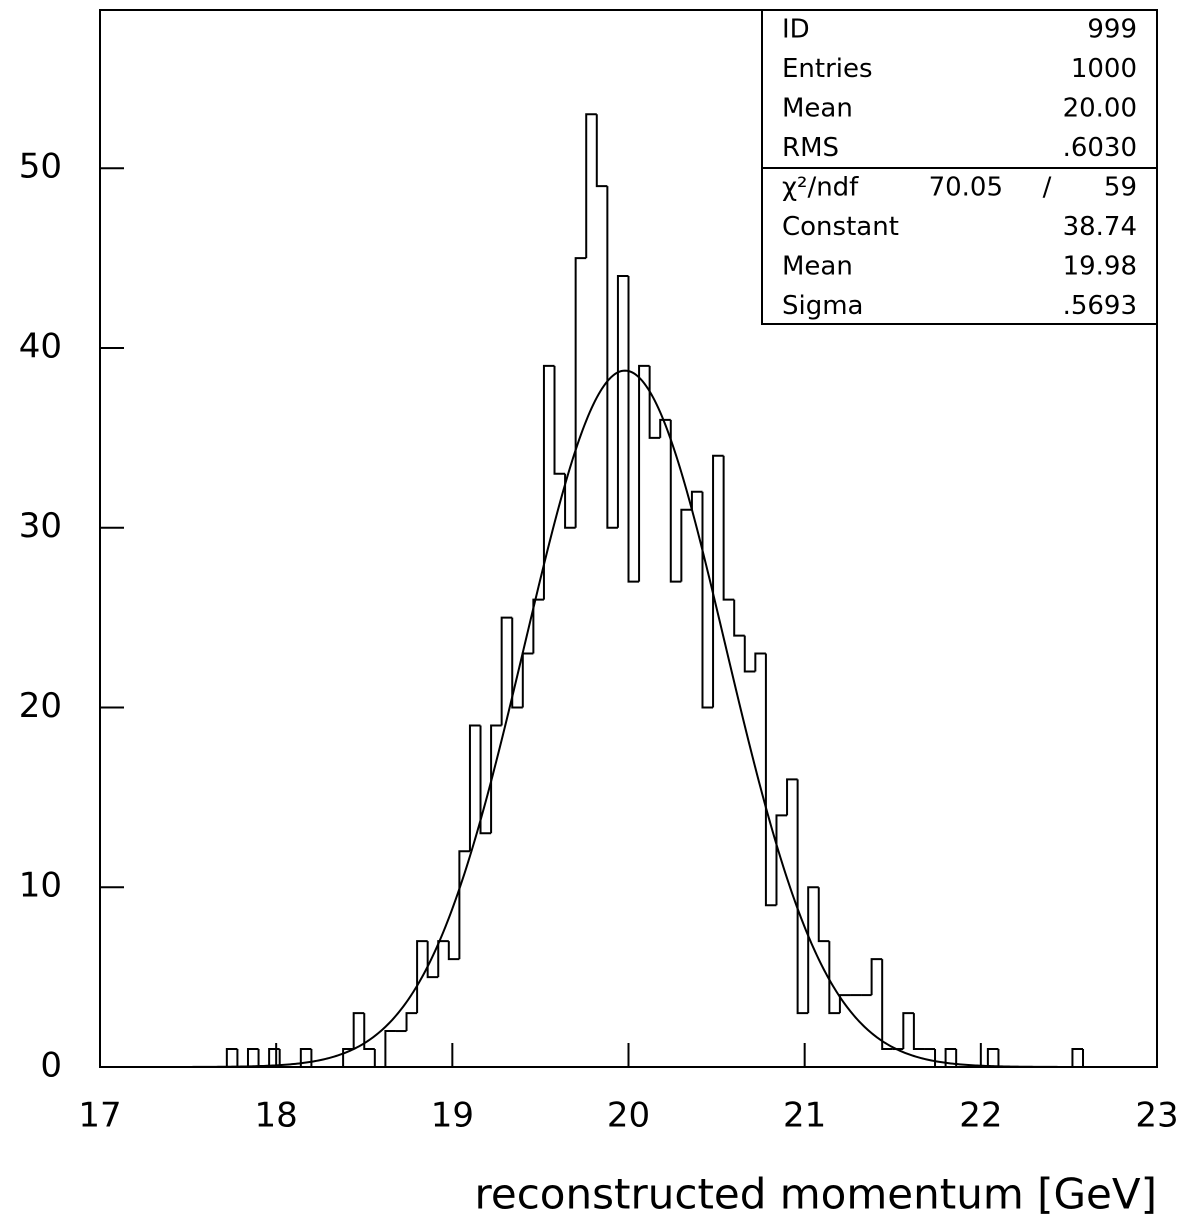 The image size is (1200, 1225). I want to click on stats-value: .6030, so click(1100, 148).